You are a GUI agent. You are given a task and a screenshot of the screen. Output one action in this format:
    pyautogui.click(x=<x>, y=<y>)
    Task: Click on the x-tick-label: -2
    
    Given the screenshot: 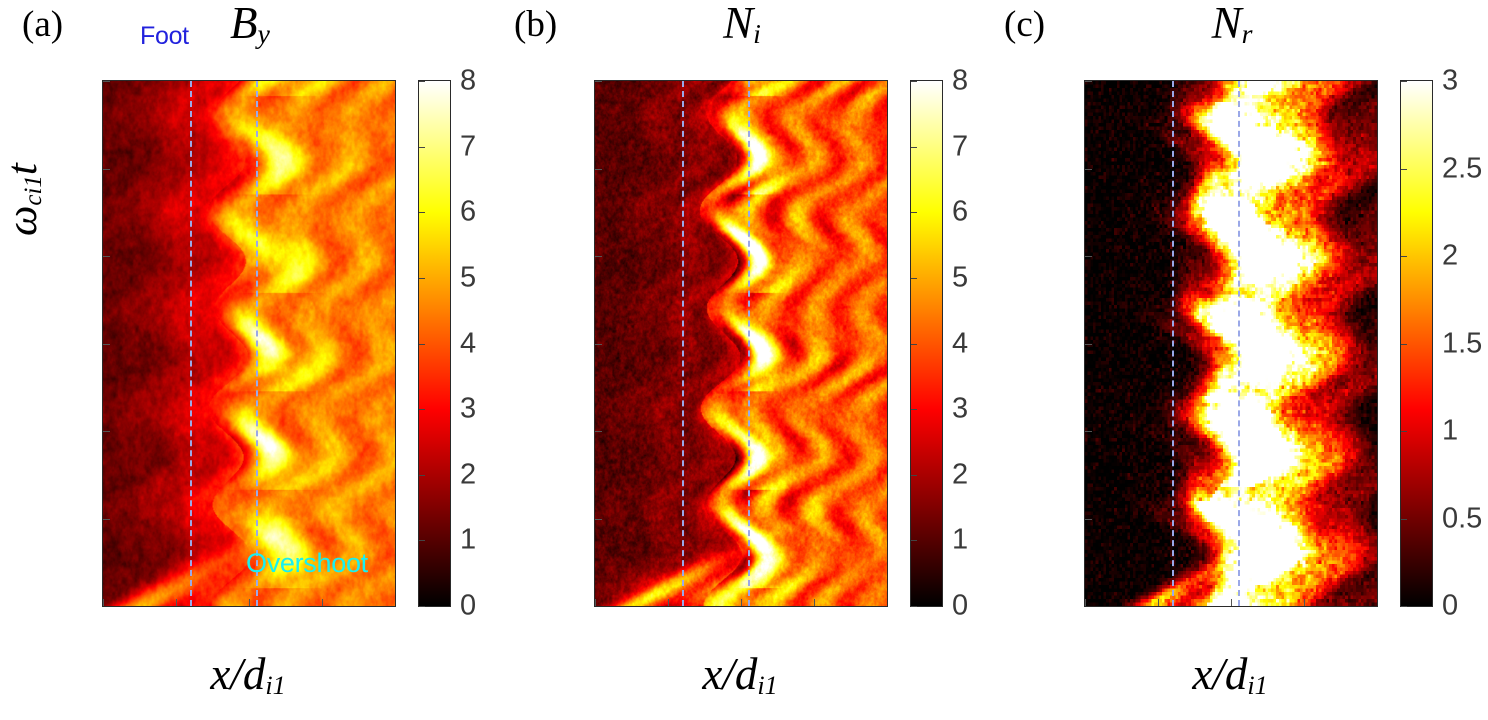 What is the action you would take?
    pyautogui.click(x=1158, y=606)
    